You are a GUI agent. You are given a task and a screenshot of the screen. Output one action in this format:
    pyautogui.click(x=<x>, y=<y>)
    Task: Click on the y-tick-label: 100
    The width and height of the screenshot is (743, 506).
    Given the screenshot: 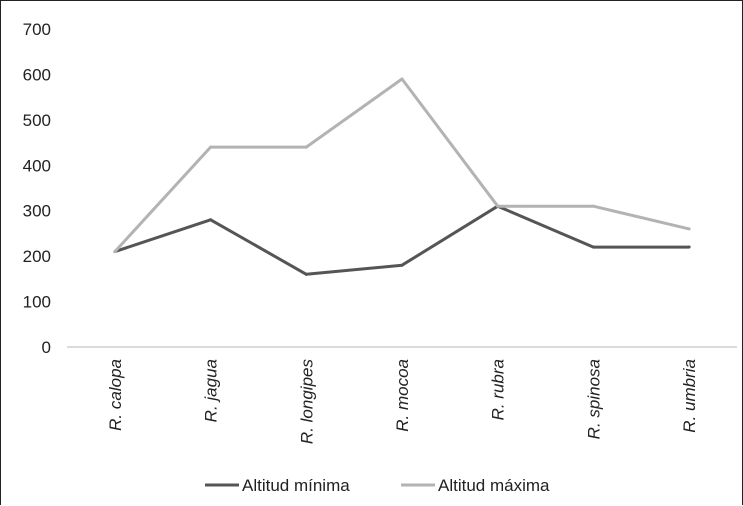 What is the action you would take?
    pyautogui.click(x=37, y=302)
    